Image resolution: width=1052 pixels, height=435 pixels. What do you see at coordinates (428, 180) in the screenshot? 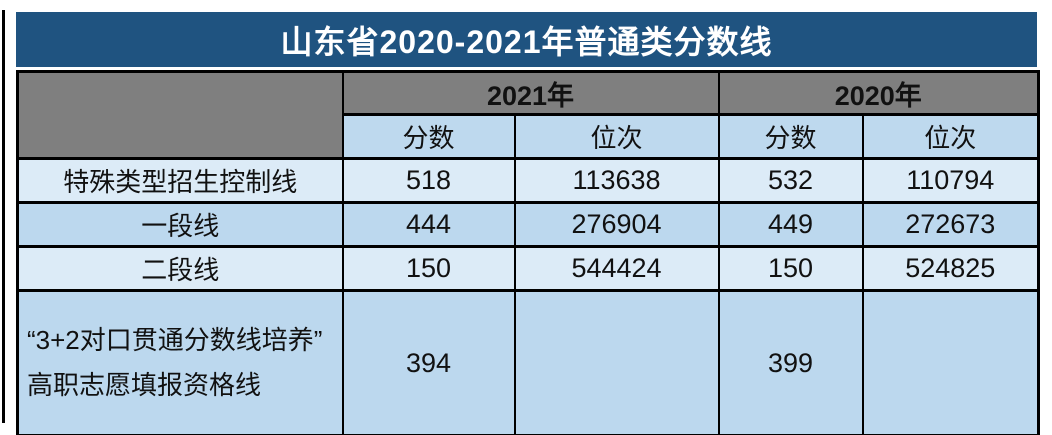
I see `cell-score-2021: 518` at bounding box center [428, 180].